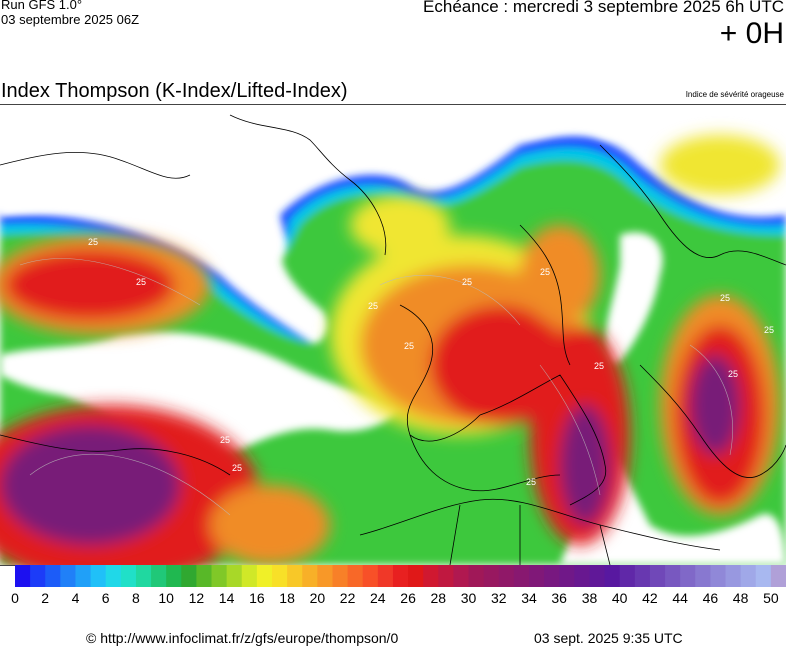  I want to click on color-scale-tick-label: 24, so click(378, 598).